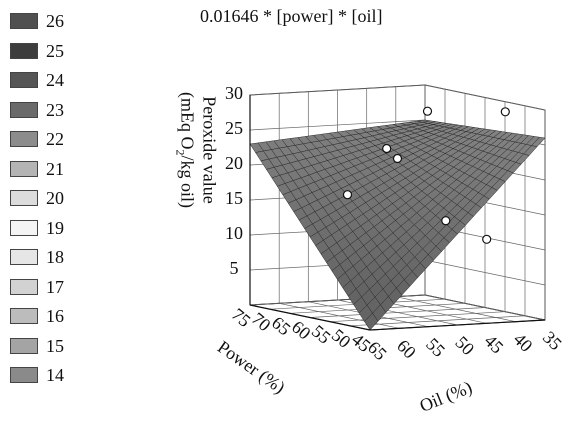 The height and width of the screenshot is (426, 577). Describe the element at coordinates (310, 317) in the screenshot. I see `power-axis-line` at that location.